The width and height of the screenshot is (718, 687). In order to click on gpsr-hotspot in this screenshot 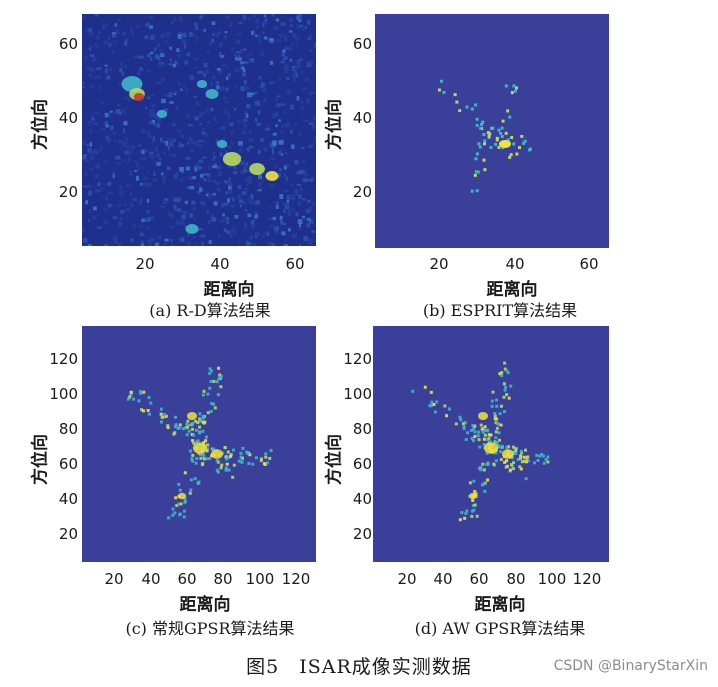, I will do `click(483, 416)`.